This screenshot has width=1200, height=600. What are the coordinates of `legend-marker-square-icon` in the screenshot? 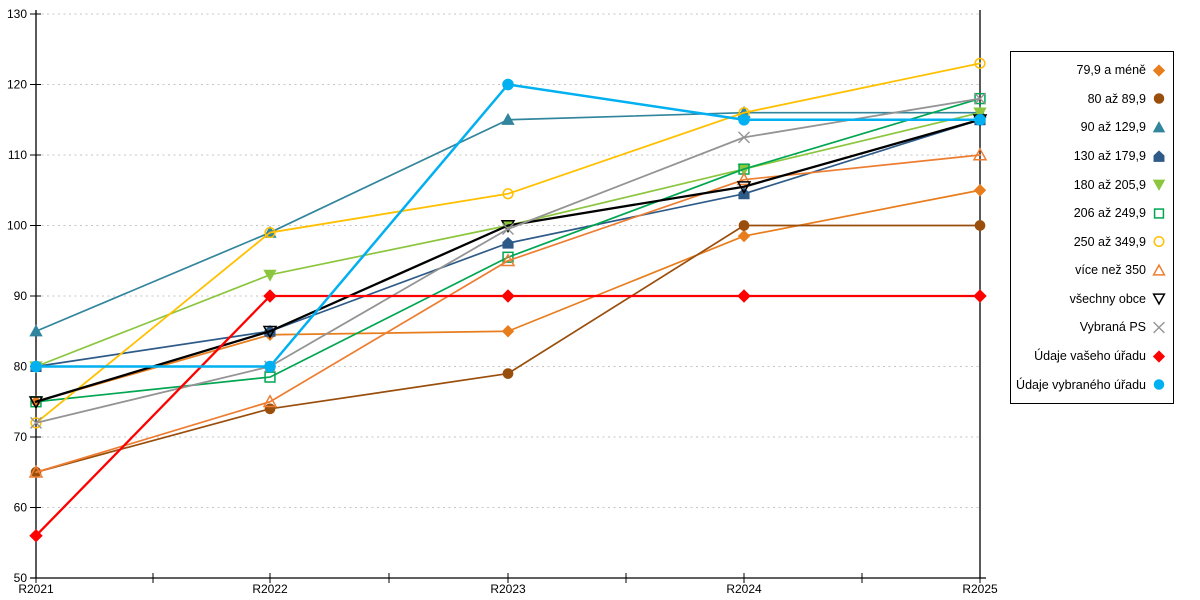 It's located at (1159, 213).